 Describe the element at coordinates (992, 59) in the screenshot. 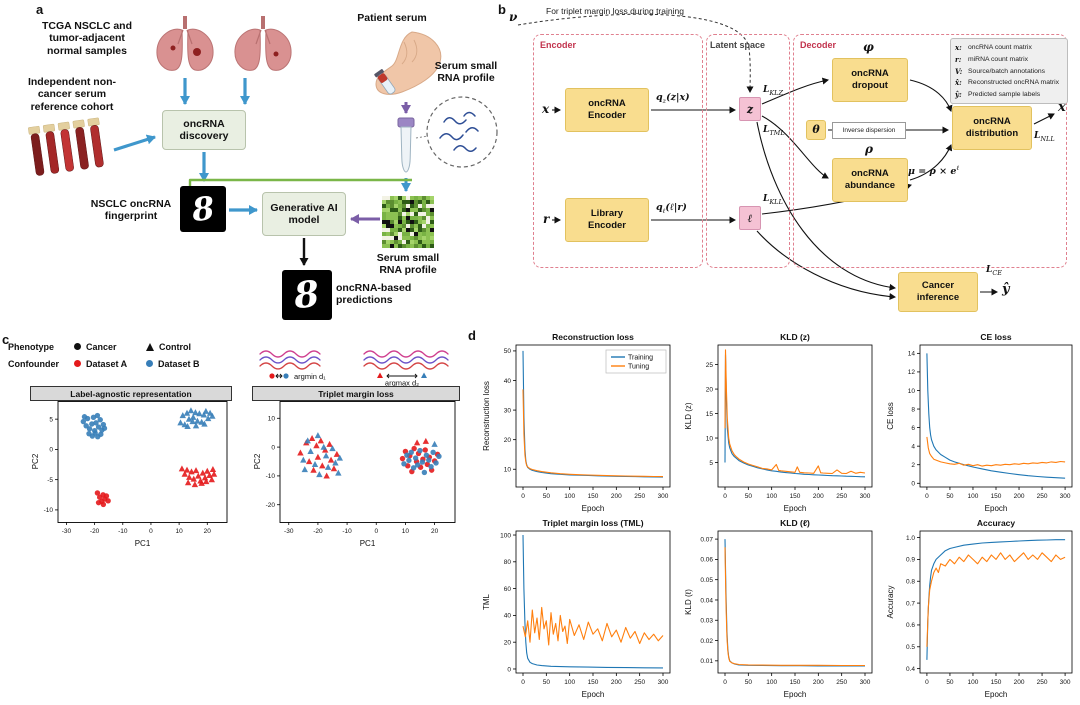

I see `legend-row: r: miRNA count matrix` at that location.